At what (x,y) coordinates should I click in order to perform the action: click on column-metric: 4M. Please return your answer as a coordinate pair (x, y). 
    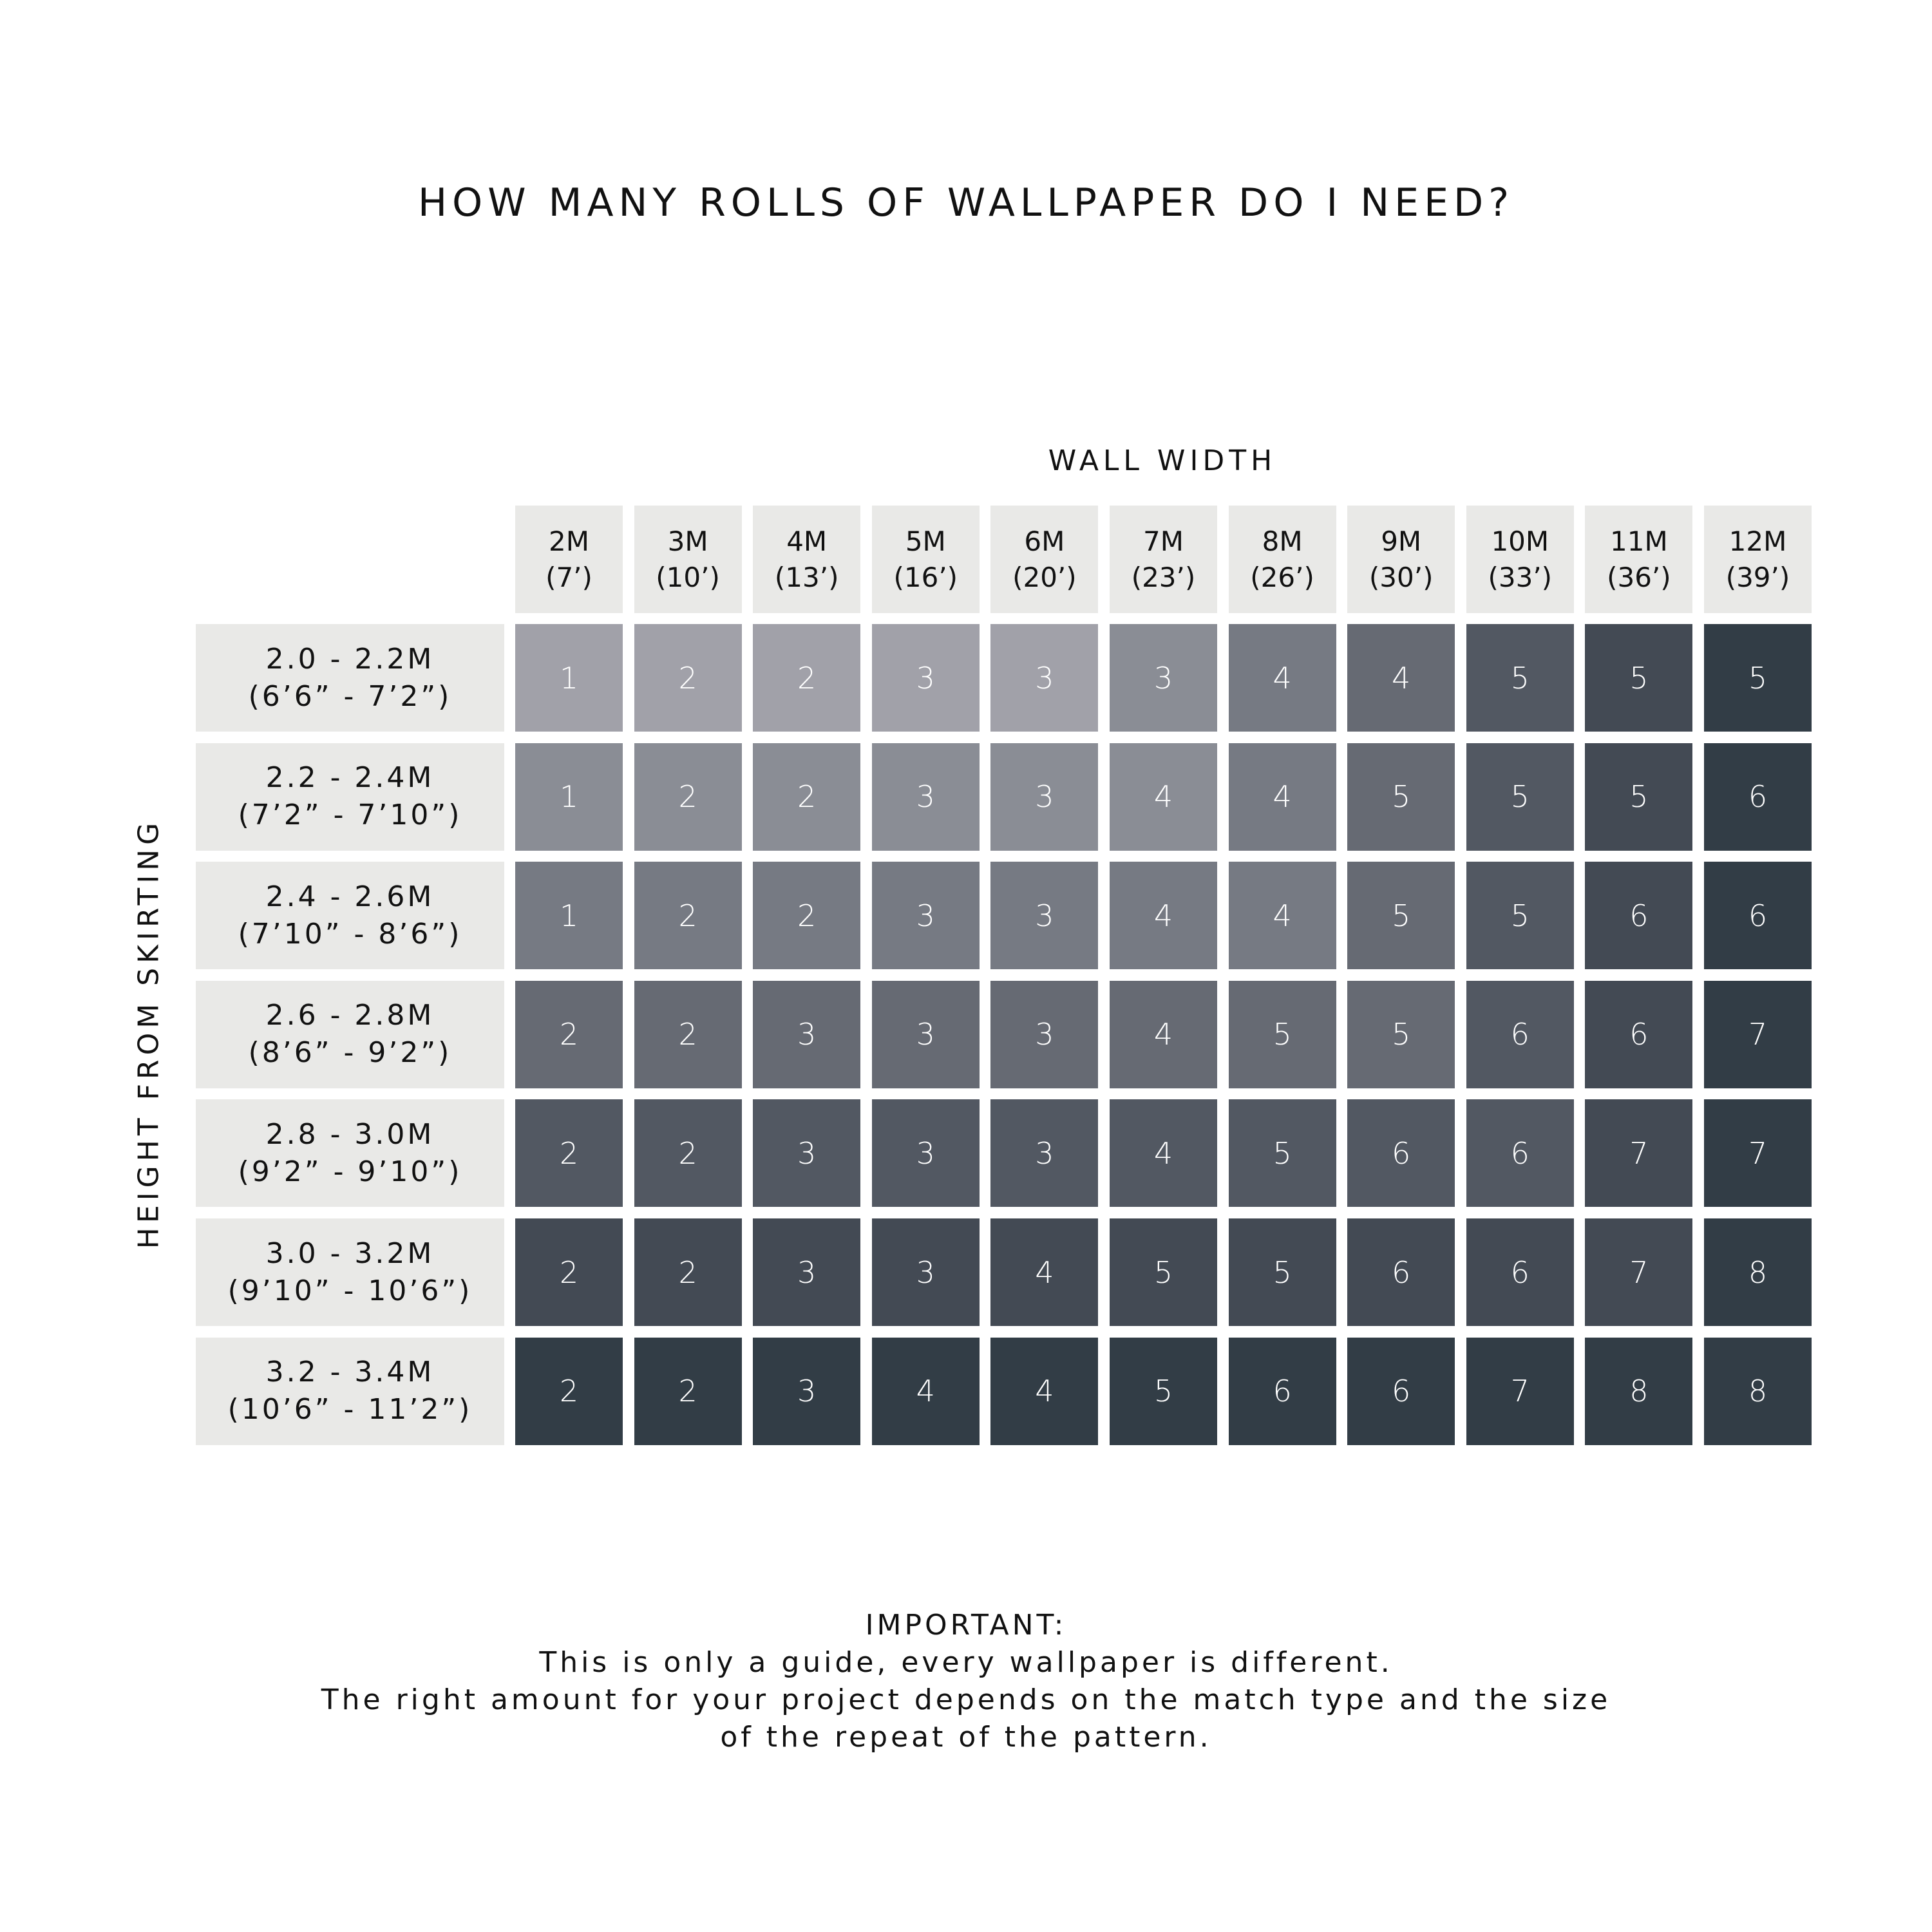
    Looking at the image, I should click on (807, 541).